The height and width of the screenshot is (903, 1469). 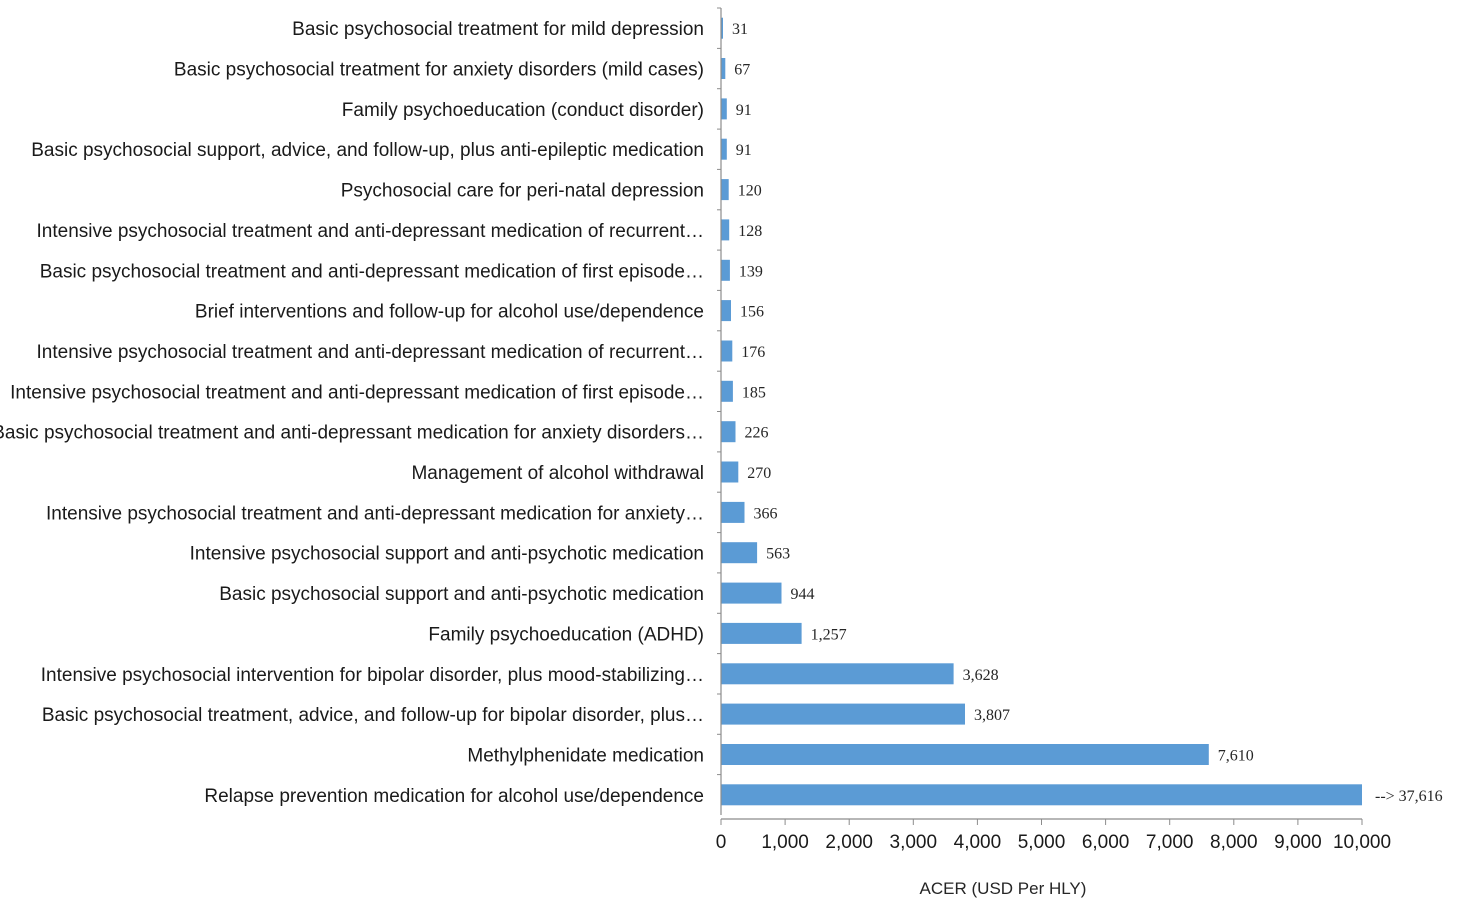 What do you see at coordinates (566, 634) in the screenshot?
I see `category-label-16: Family psychoeducation (ADHD)` at bounding box center [566, 634].